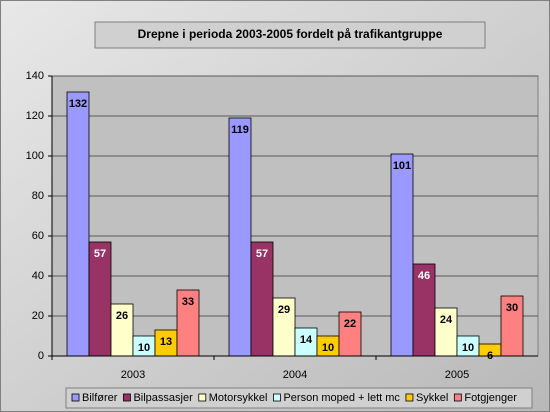 The width and height of the screenshot is (550, 412). What do you see at coordinates (188, 302) in the screenshot?
I see `value-label: 33` at bounding box center [188, 302].